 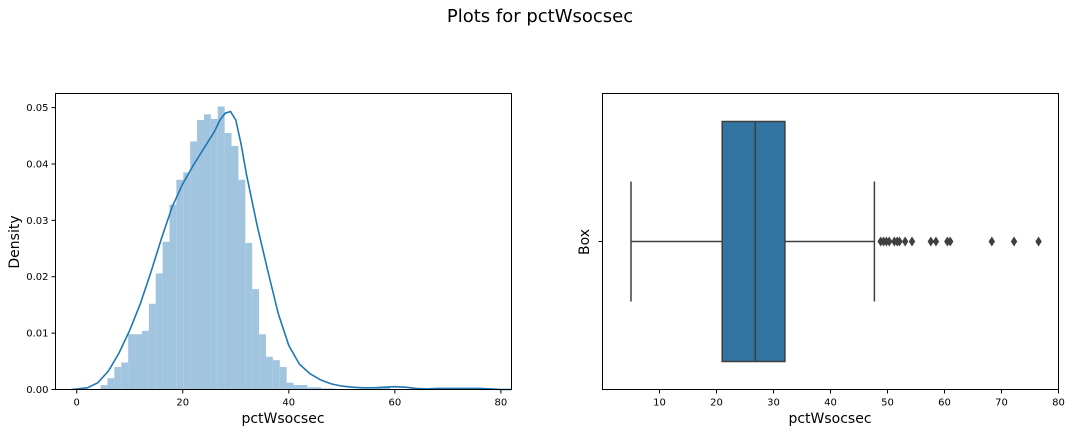 What do you see at coordinates (282, 419) in the screenshot?
I see `histogram-x-label: pctWsocsec` at bounding box center [282, 419].